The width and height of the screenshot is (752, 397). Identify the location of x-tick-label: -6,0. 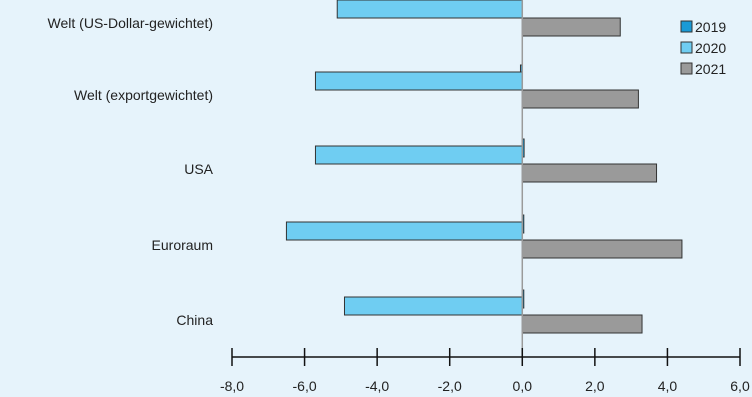
(305, 386).